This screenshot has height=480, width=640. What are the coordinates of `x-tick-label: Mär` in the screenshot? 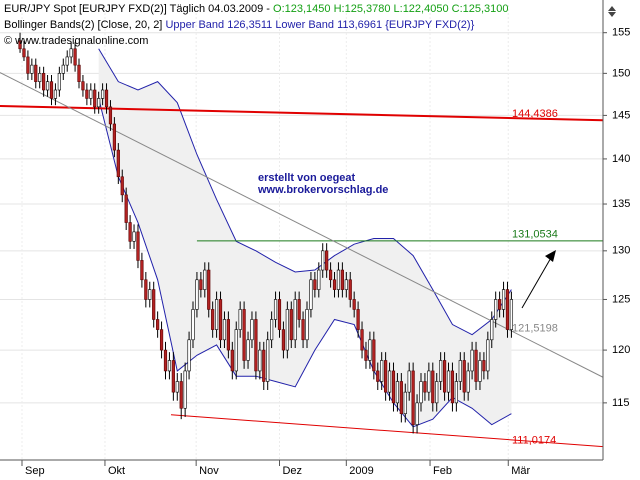 It's located at (520, 471).